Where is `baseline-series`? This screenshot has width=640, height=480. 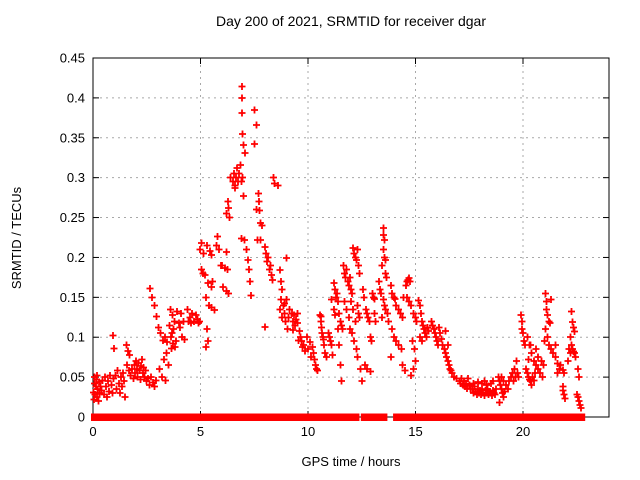
baseline-series is located at coordinates (338, 417).